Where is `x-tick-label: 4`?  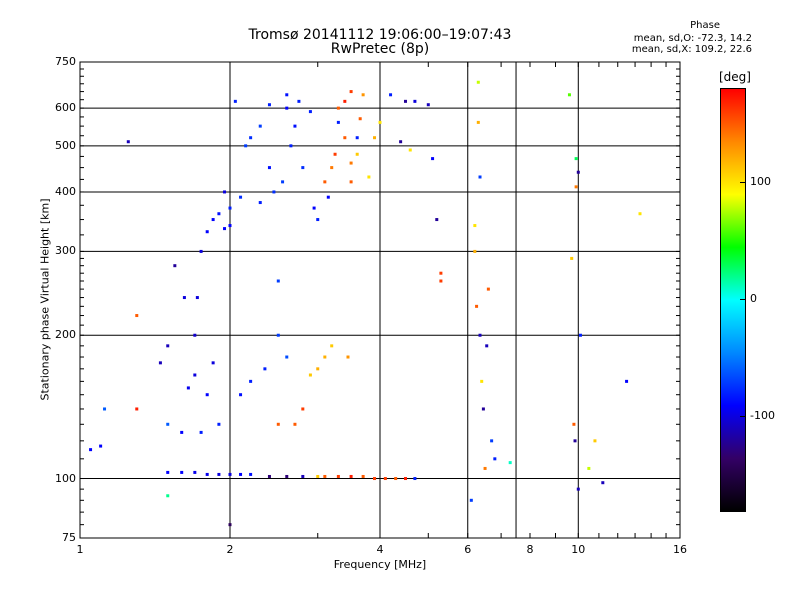
x-tick-label: 4 is located at coordinates (380, 549).